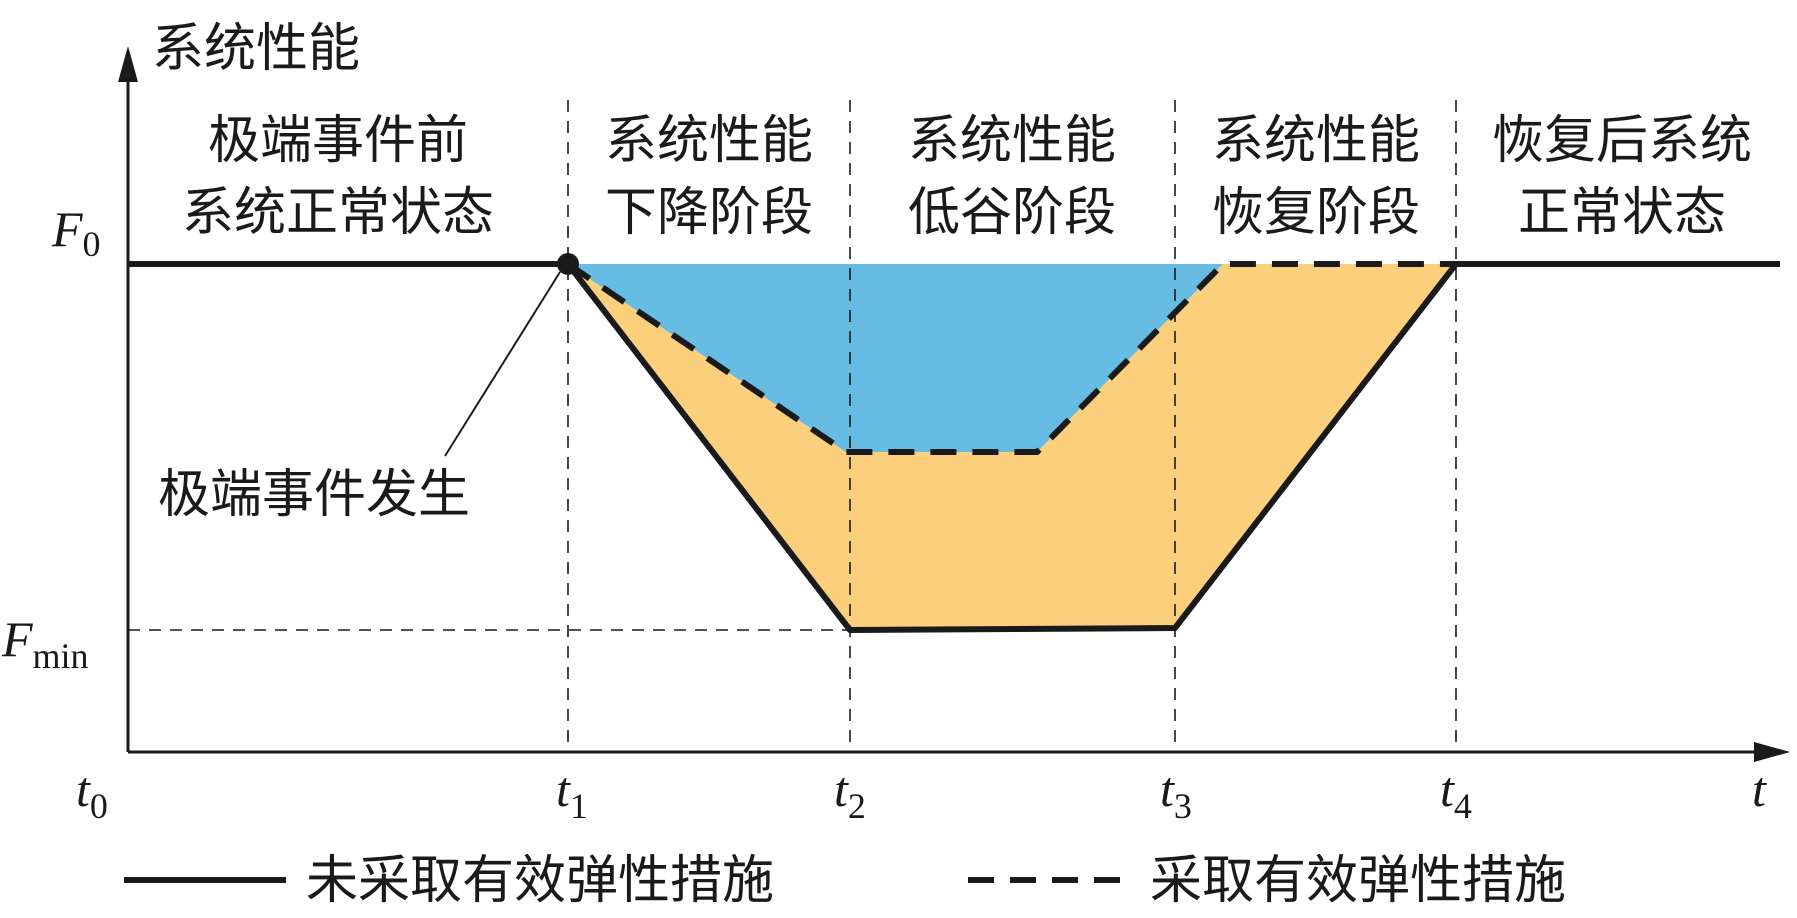 This screenshot has width=1797, height=918. I want to click on phase-2-line1: 系统性能, so click(709, 141).